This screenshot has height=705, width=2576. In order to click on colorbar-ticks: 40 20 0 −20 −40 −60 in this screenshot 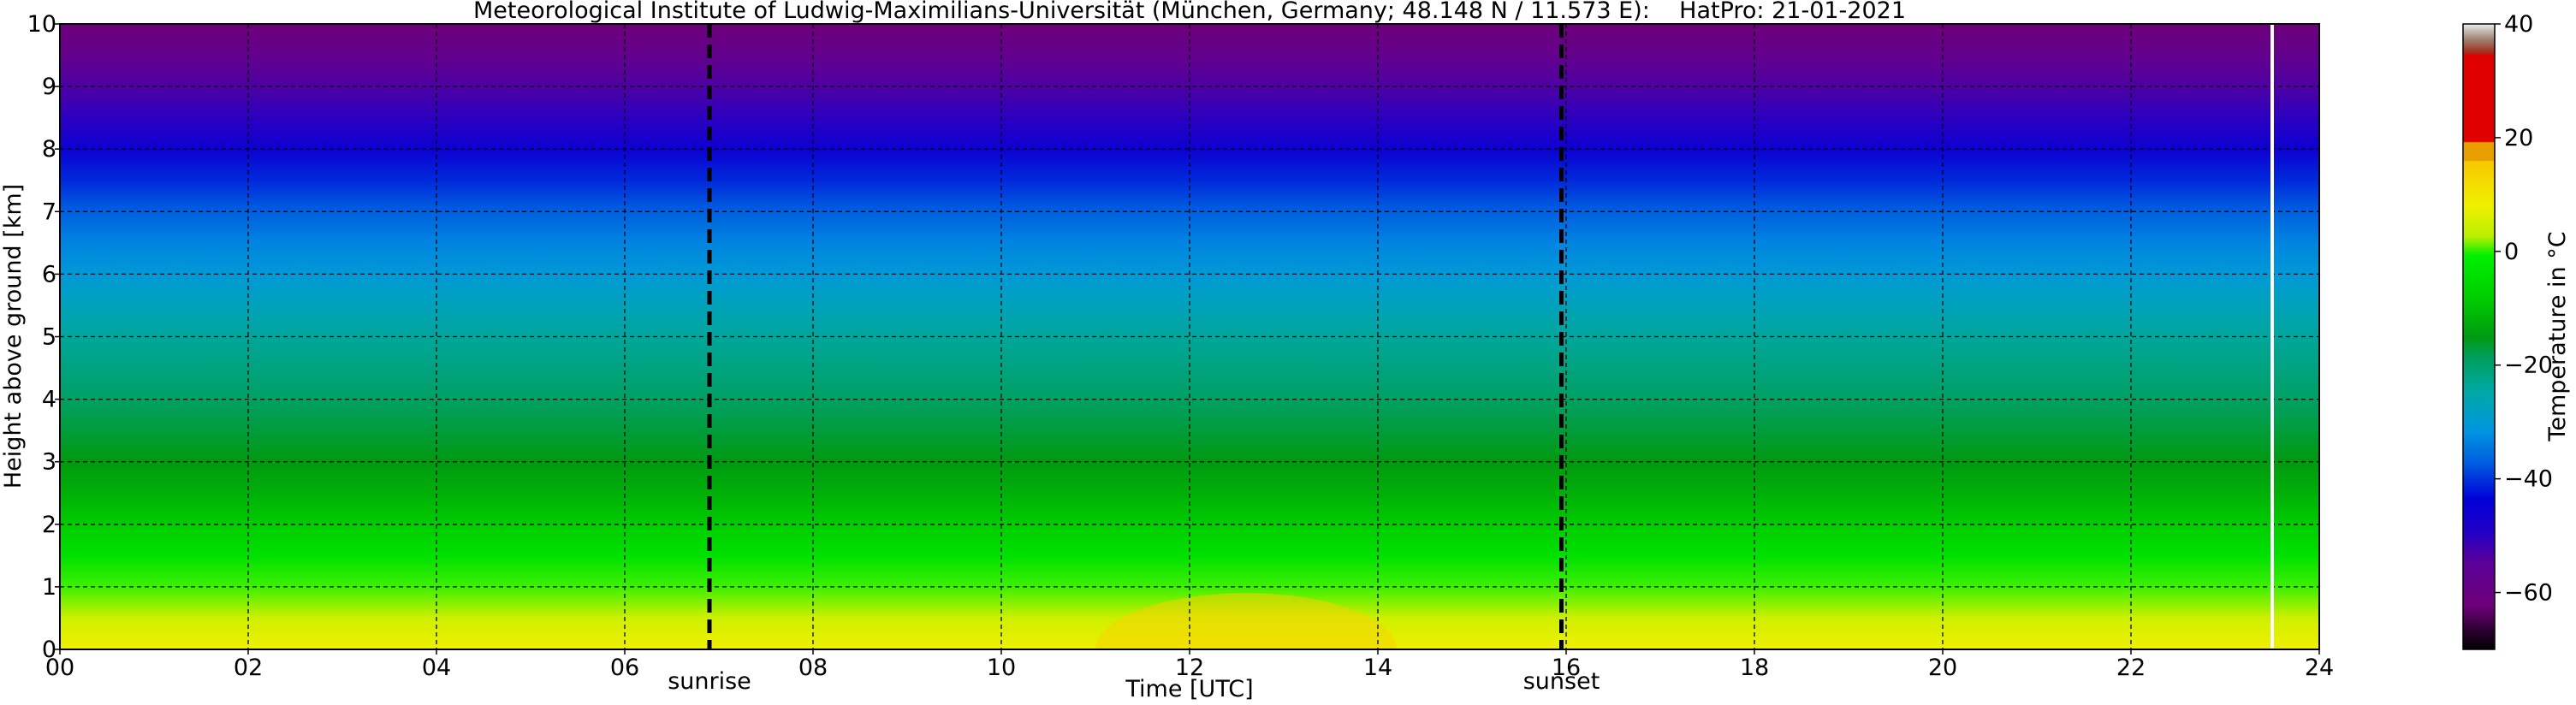, I will do `click(2524, 309)`.